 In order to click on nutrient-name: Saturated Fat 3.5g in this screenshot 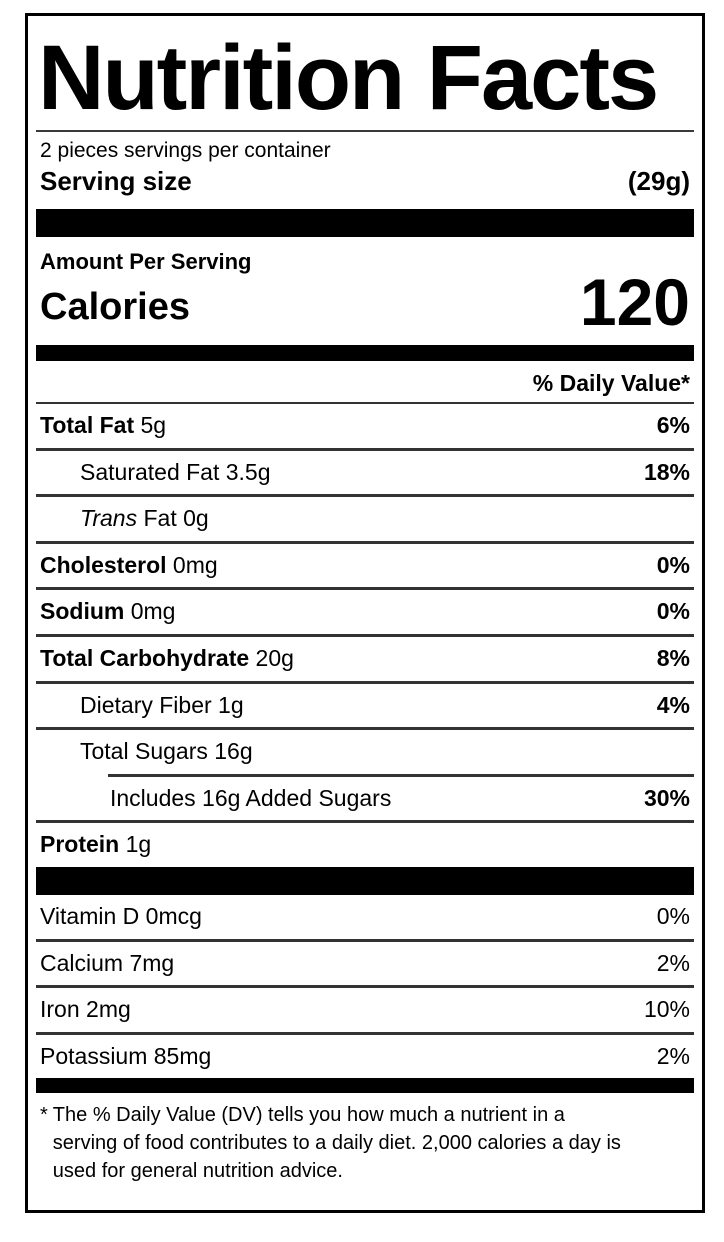, I will do `click(175, 471)`.